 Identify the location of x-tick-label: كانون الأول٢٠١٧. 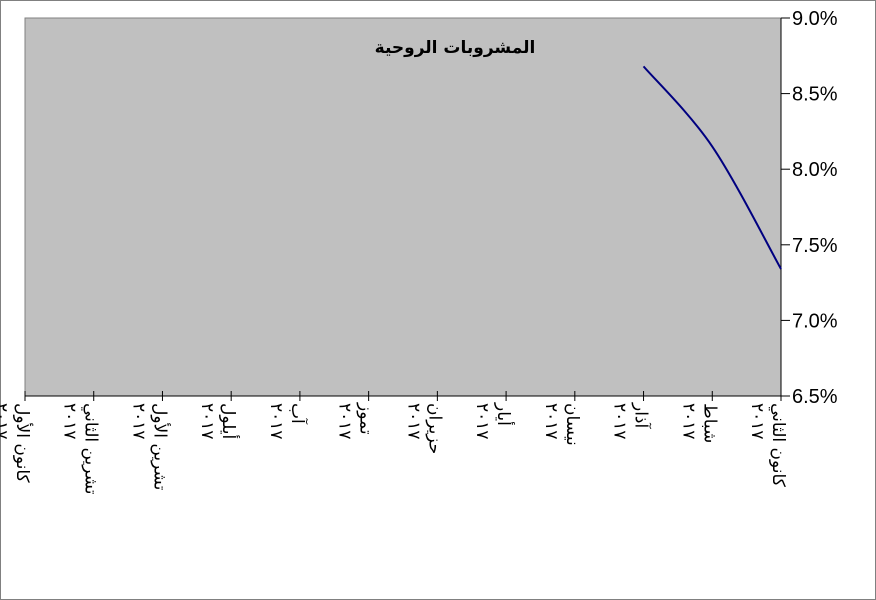
(16, 443).